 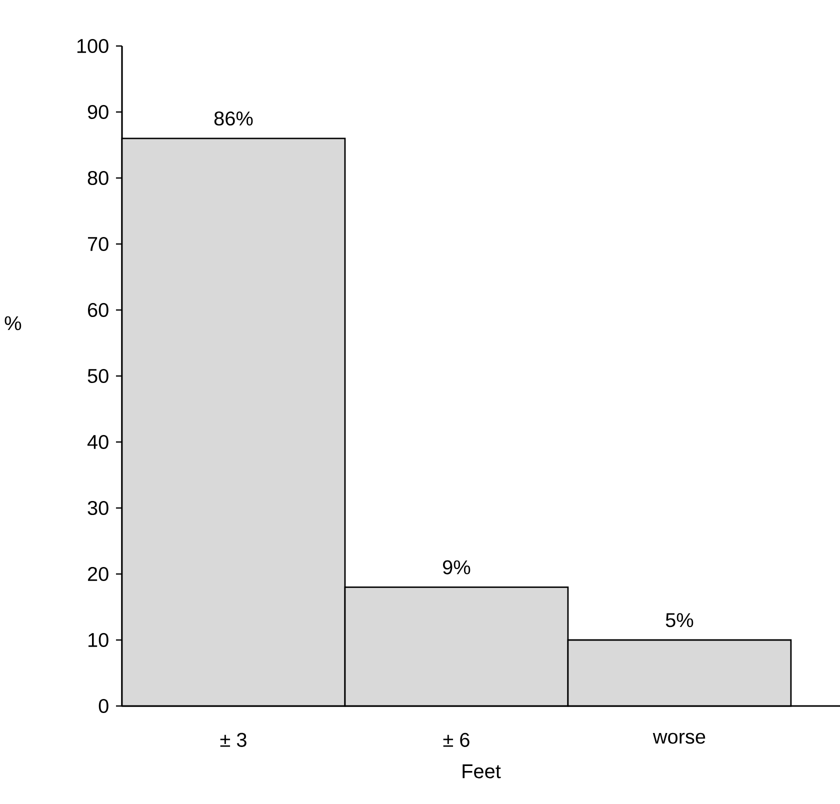 I want to click on y-tick-label: 60, so click(x=98, y=310).